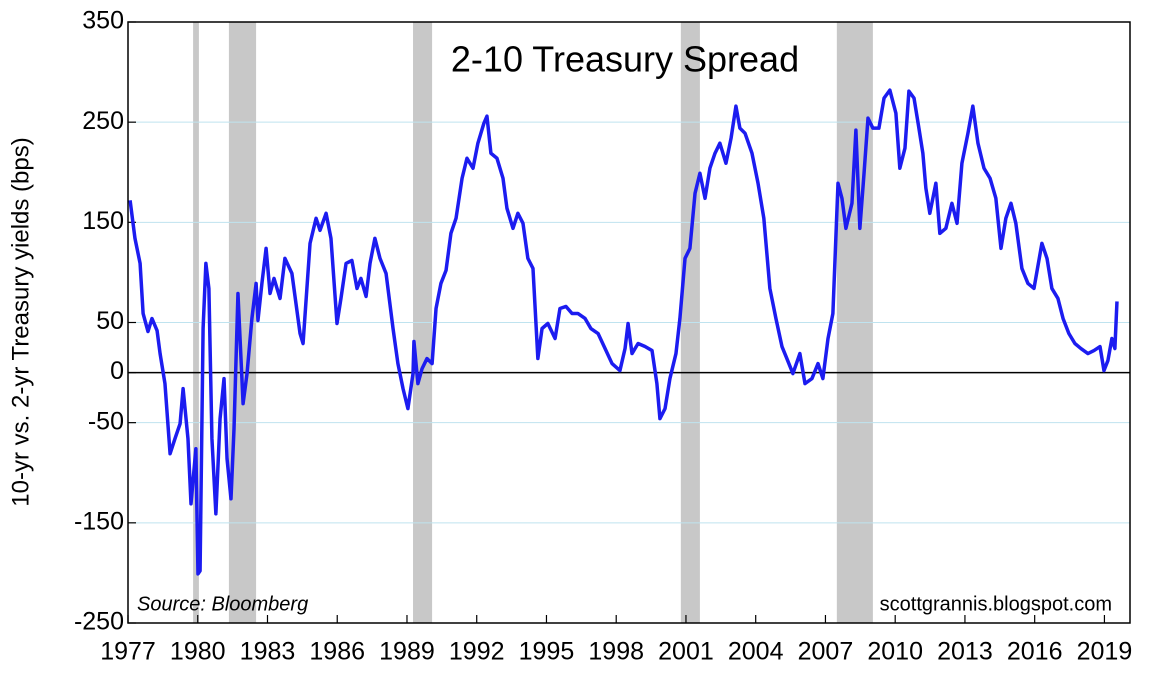  I want to click on x-tick-label: 1992, so click(477, 652).